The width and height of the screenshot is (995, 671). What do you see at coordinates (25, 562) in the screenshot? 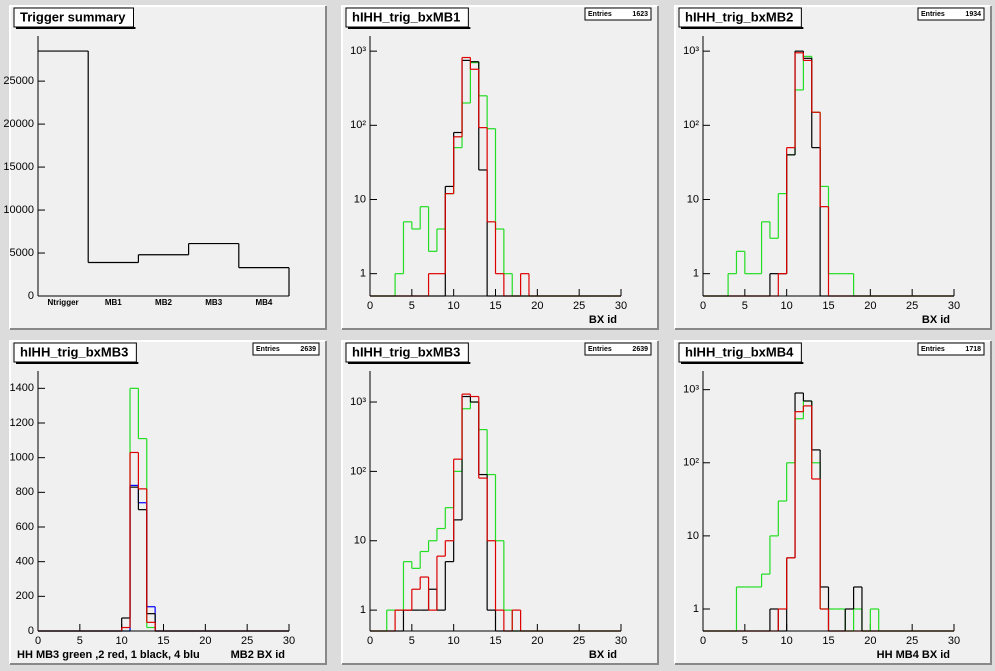
I see `y-tick-label: 400` at bounding box center [25, 562].